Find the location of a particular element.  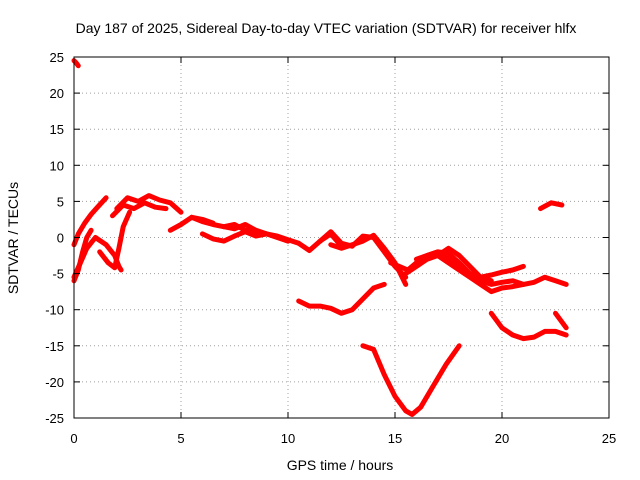

series-s4 is located at coordinates (115, 240).